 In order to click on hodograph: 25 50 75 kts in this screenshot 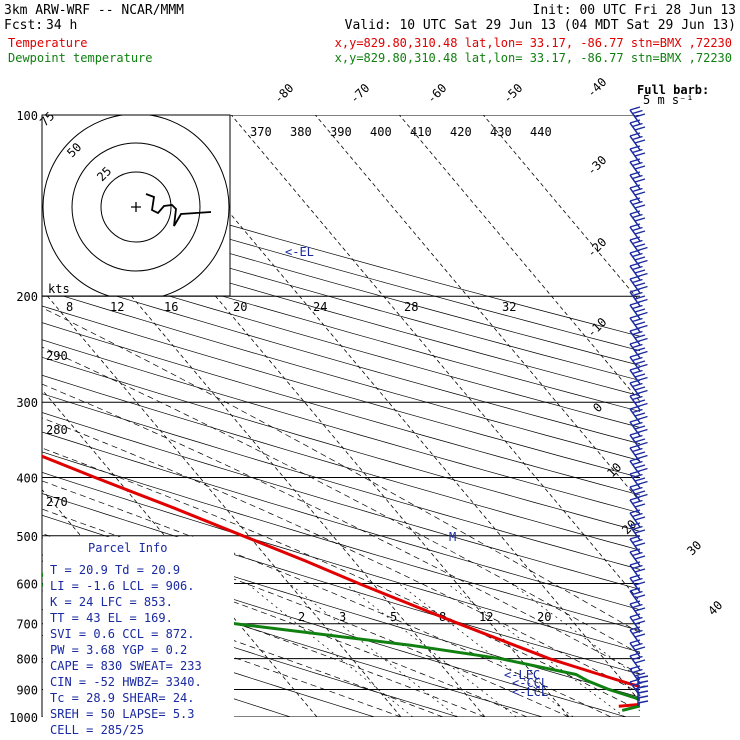, I will do `click(134, 203)`.